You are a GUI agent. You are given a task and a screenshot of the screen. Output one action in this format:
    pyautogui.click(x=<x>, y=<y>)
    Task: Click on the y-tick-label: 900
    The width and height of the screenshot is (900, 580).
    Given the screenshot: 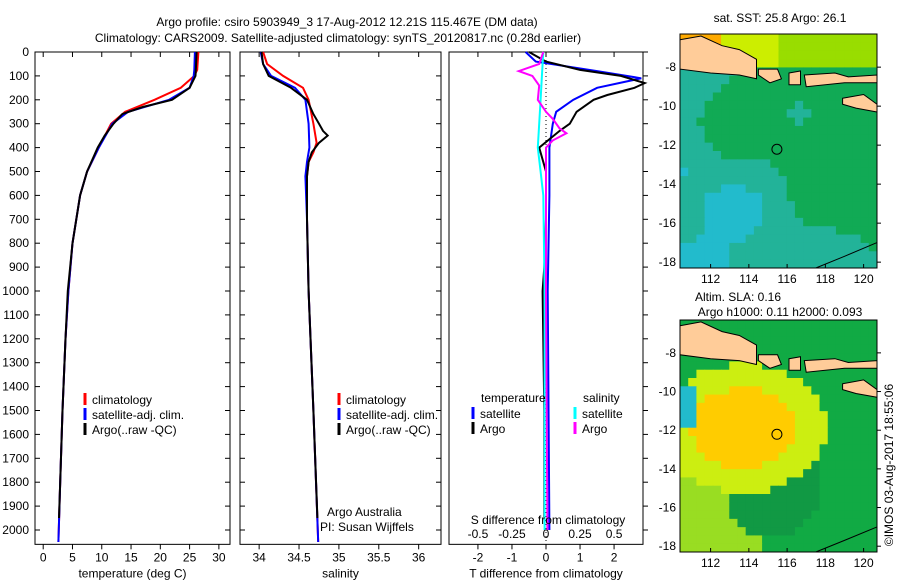 What is the action you would take?
    pyautogui.click(x=19, y=267)
    